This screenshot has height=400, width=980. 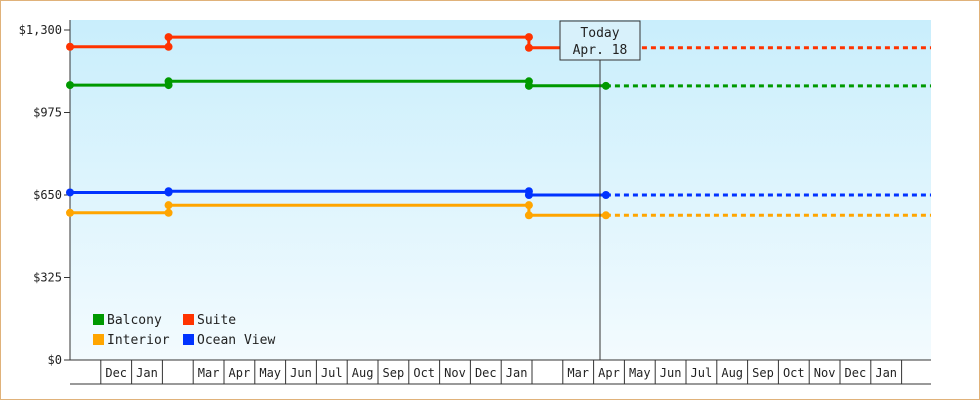 I want to click on y-tick-label: $975, so click(x=47, y=113).